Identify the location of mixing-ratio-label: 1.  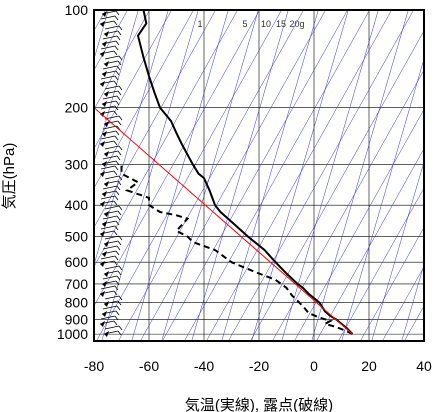
(199, 24).